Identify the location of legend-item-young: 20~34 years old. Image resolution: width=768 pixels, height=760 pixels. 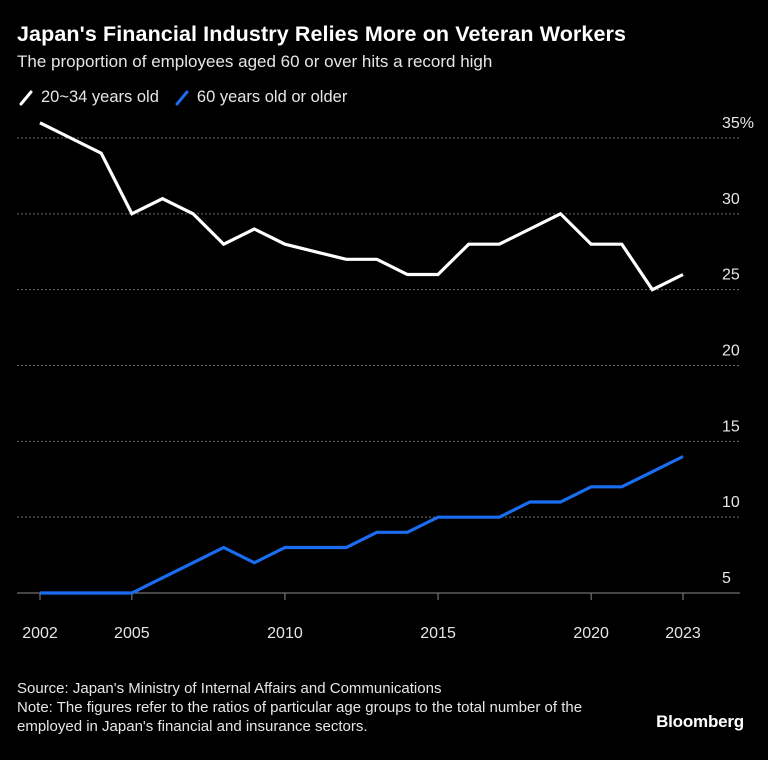
(88, 97).